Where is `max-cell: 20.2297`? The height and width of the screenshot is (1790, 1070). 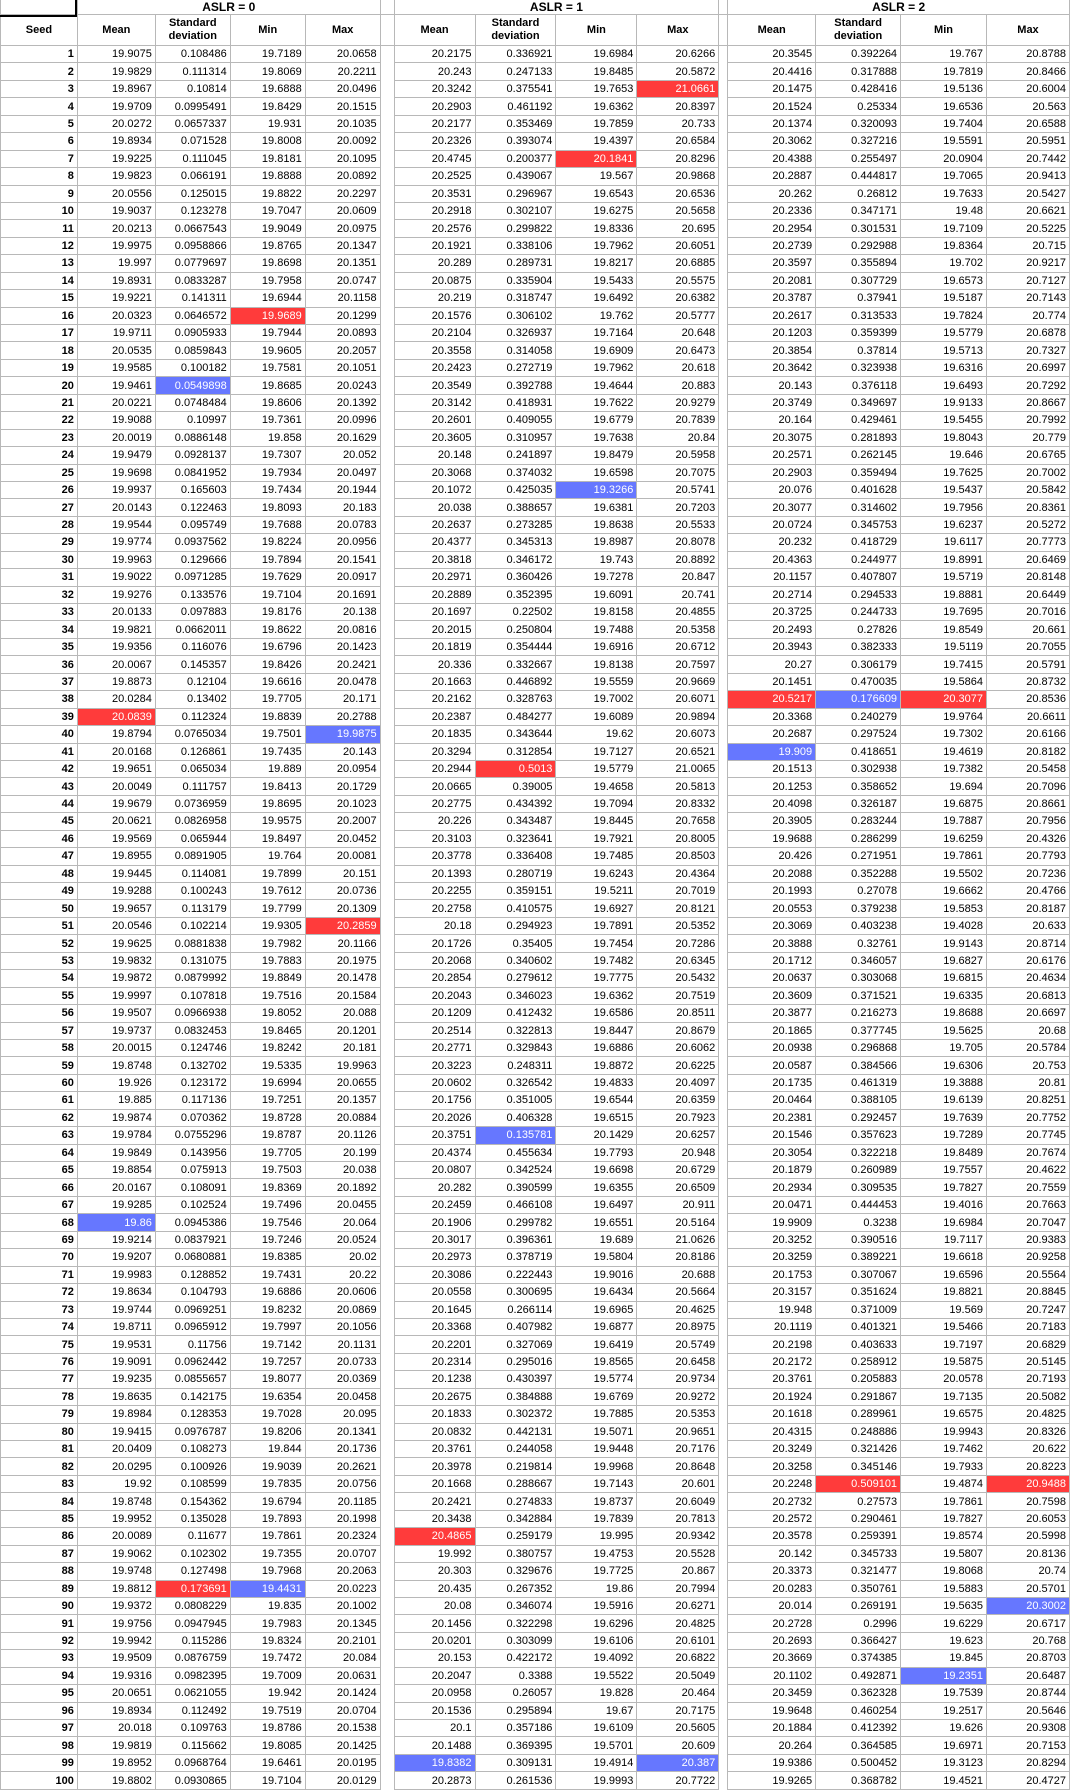 max-cell: 20.2297 is located at coordinates (342, 193).